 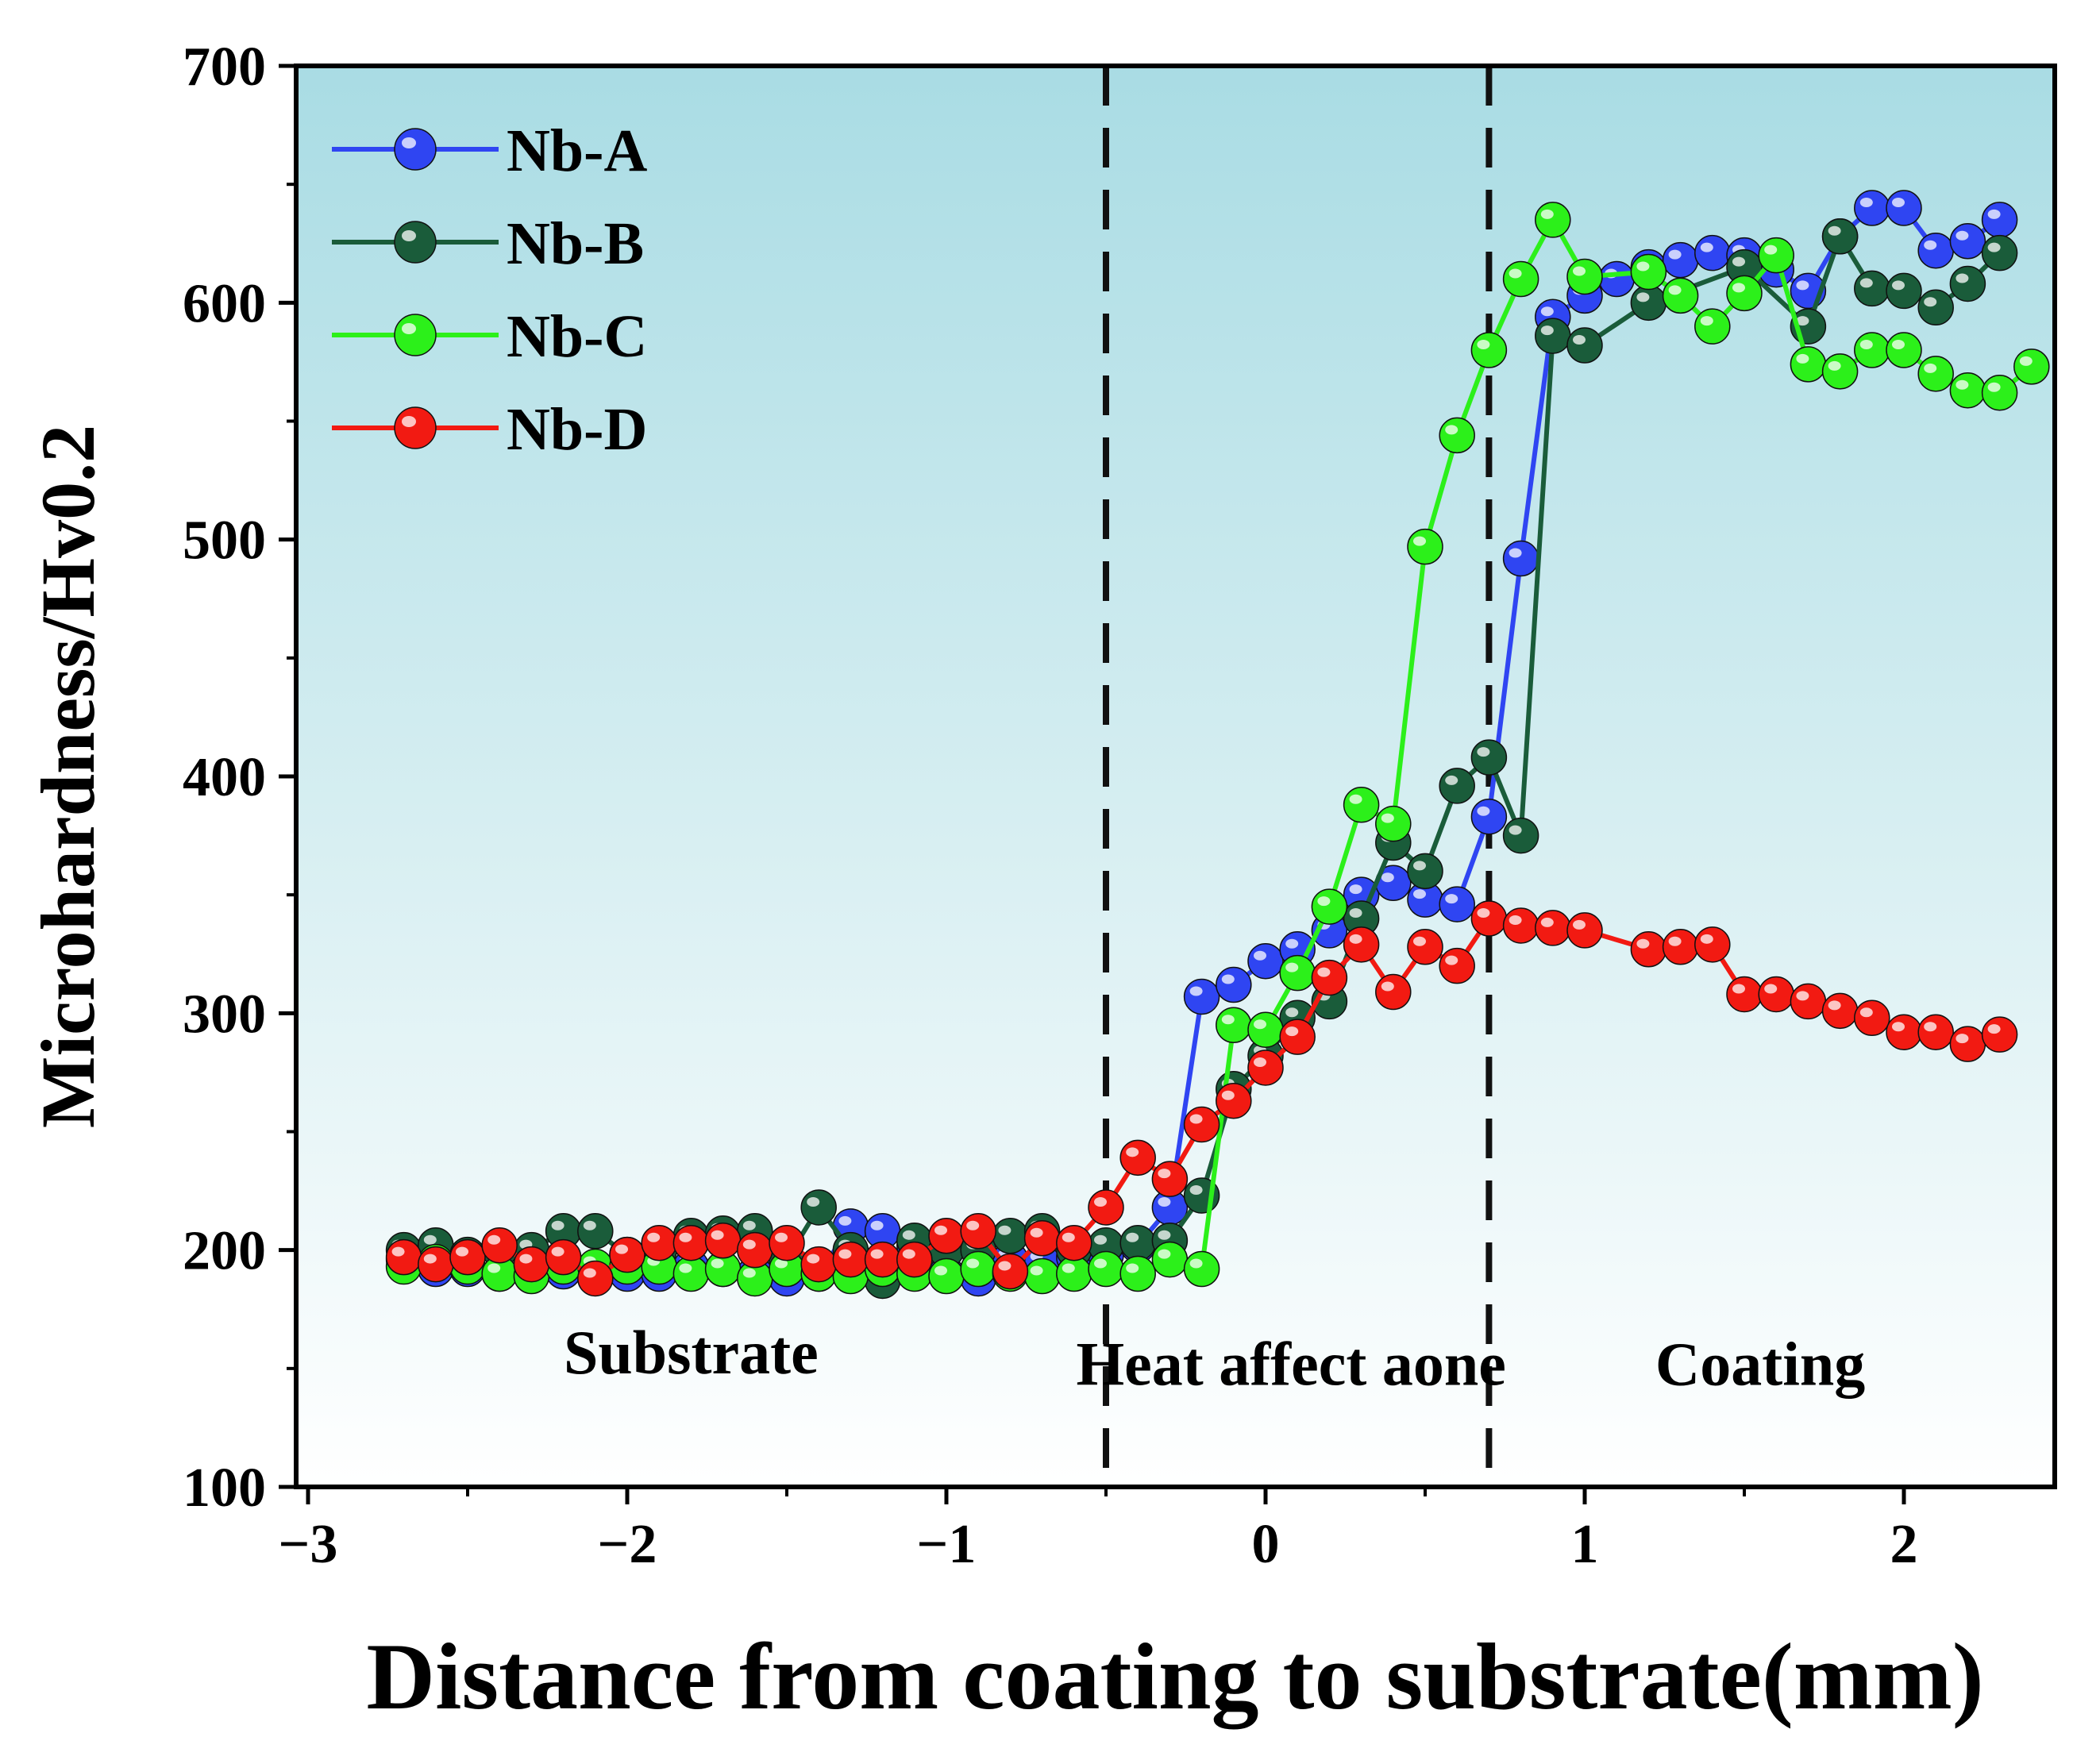 I want to click on y-tick-label: 500, so click(x=224, y=541).